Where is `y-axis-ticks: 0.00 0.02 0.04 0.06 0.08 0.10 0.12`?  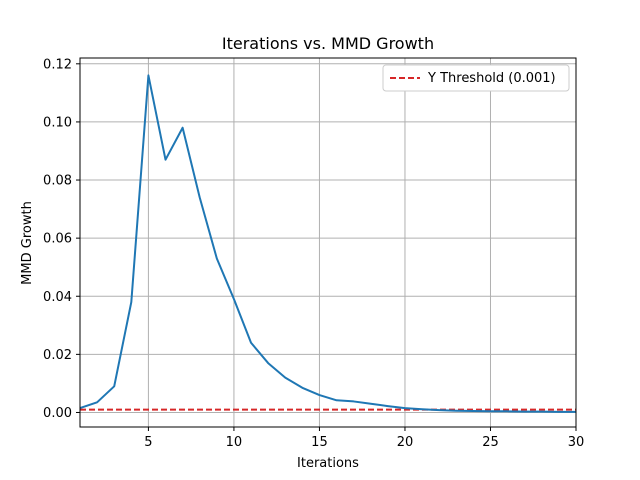
y-axis-ticks: 0.00 0.02 0.04 0.06 0.08 0.10 0.12 is located at coordinates (61, 239).